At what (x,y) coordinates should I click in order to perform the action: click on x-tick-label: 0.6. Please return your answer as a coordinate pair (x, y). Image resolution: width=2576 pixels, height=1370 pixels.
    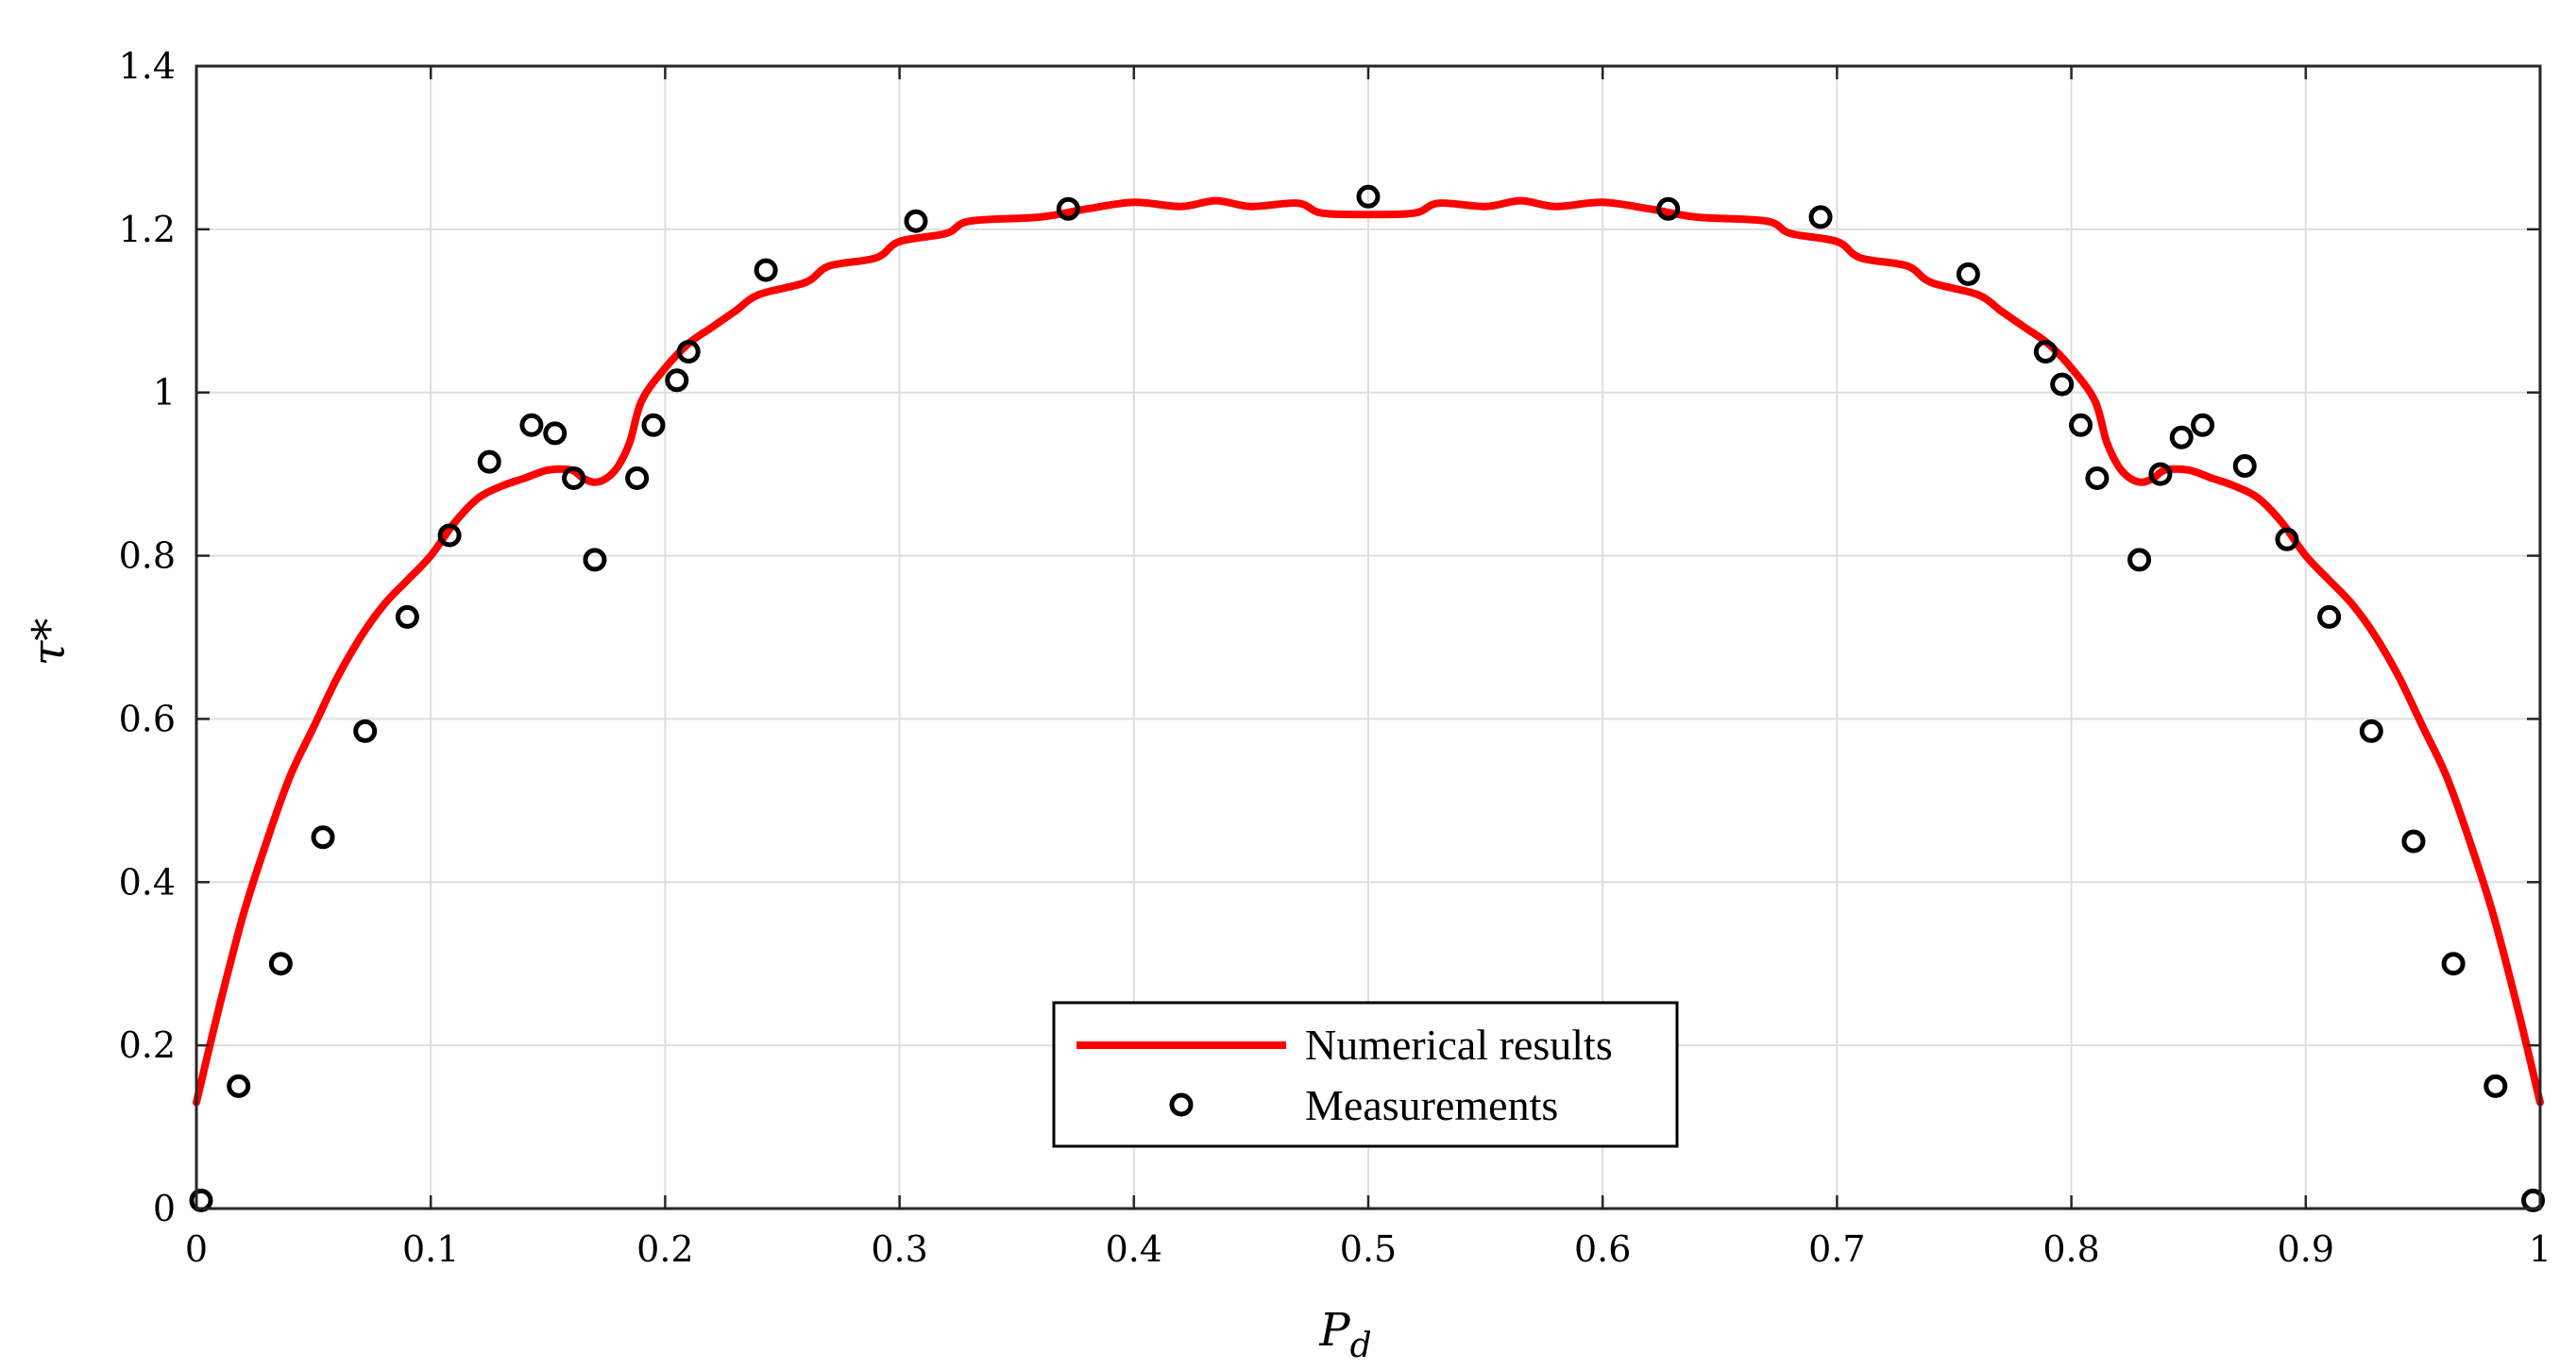
    Looking at the image, I should click on (1602, 1249).